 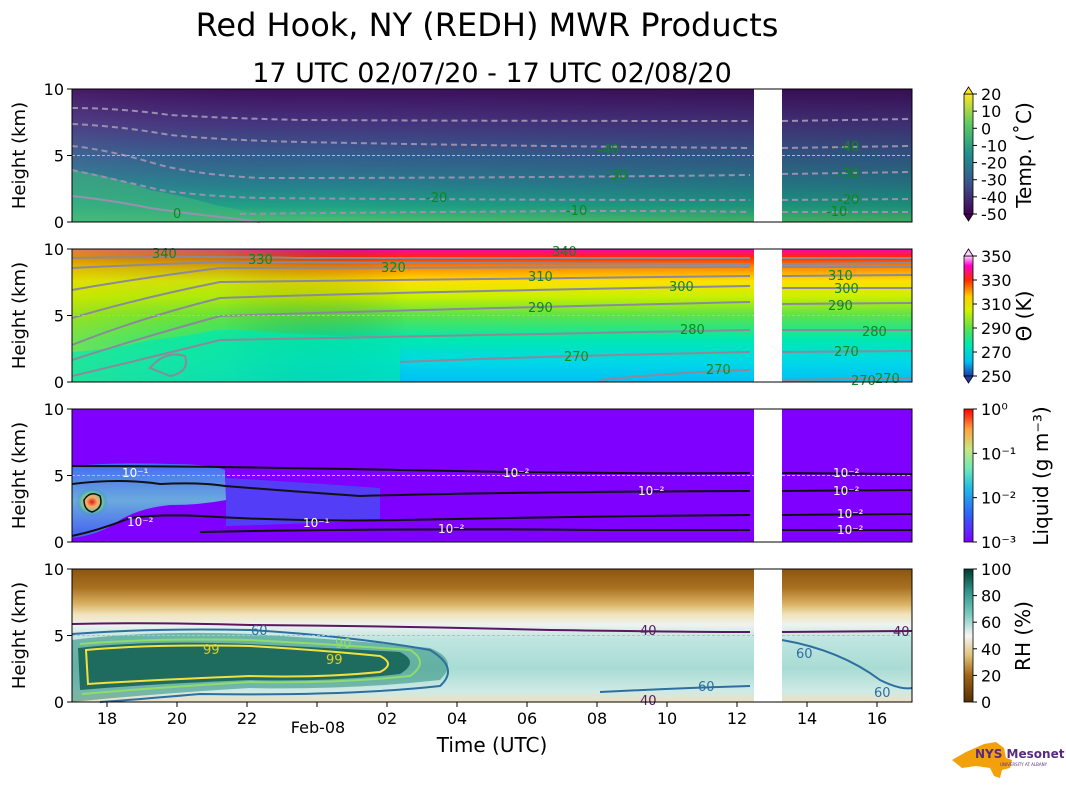 What do you see at coordinates (991, 649) in the screenshot?
I see `colorbar-tick-label: 40` at bounding box center [991, 649].